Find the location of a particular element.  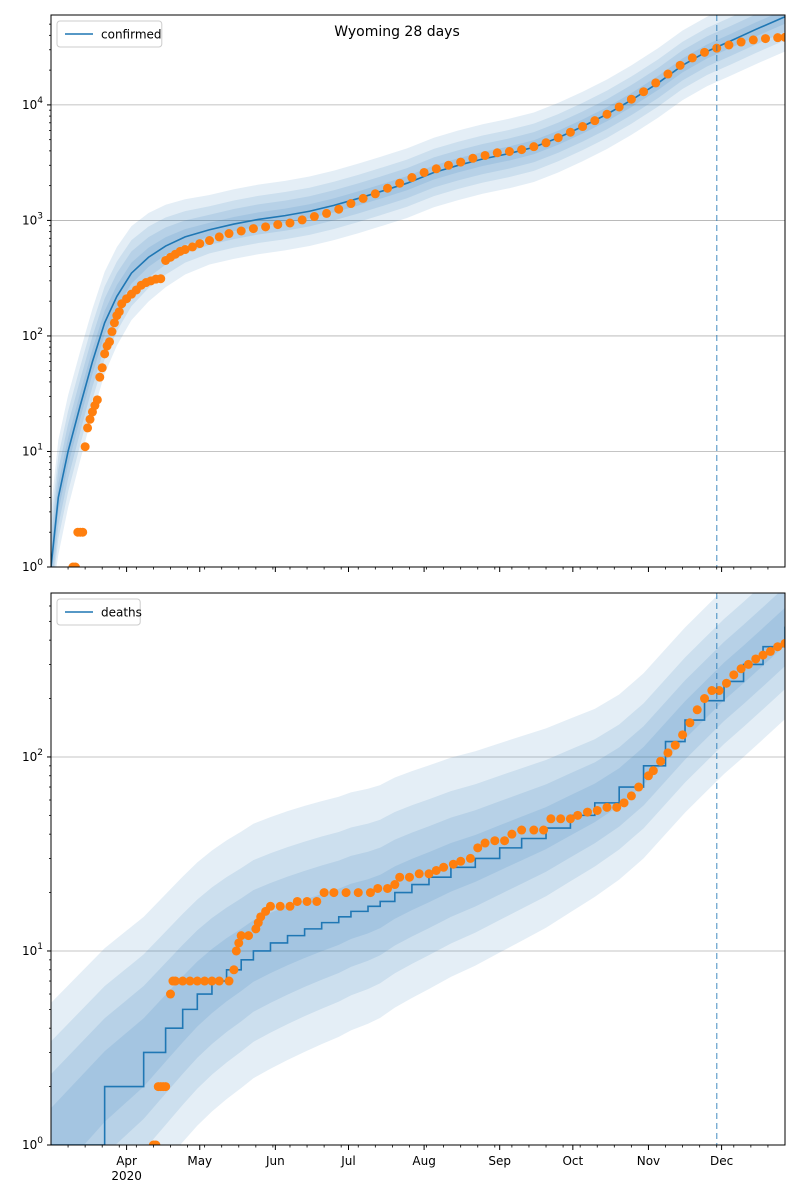

y-tick-label: 10¹ is located at coordinates (32, 450).